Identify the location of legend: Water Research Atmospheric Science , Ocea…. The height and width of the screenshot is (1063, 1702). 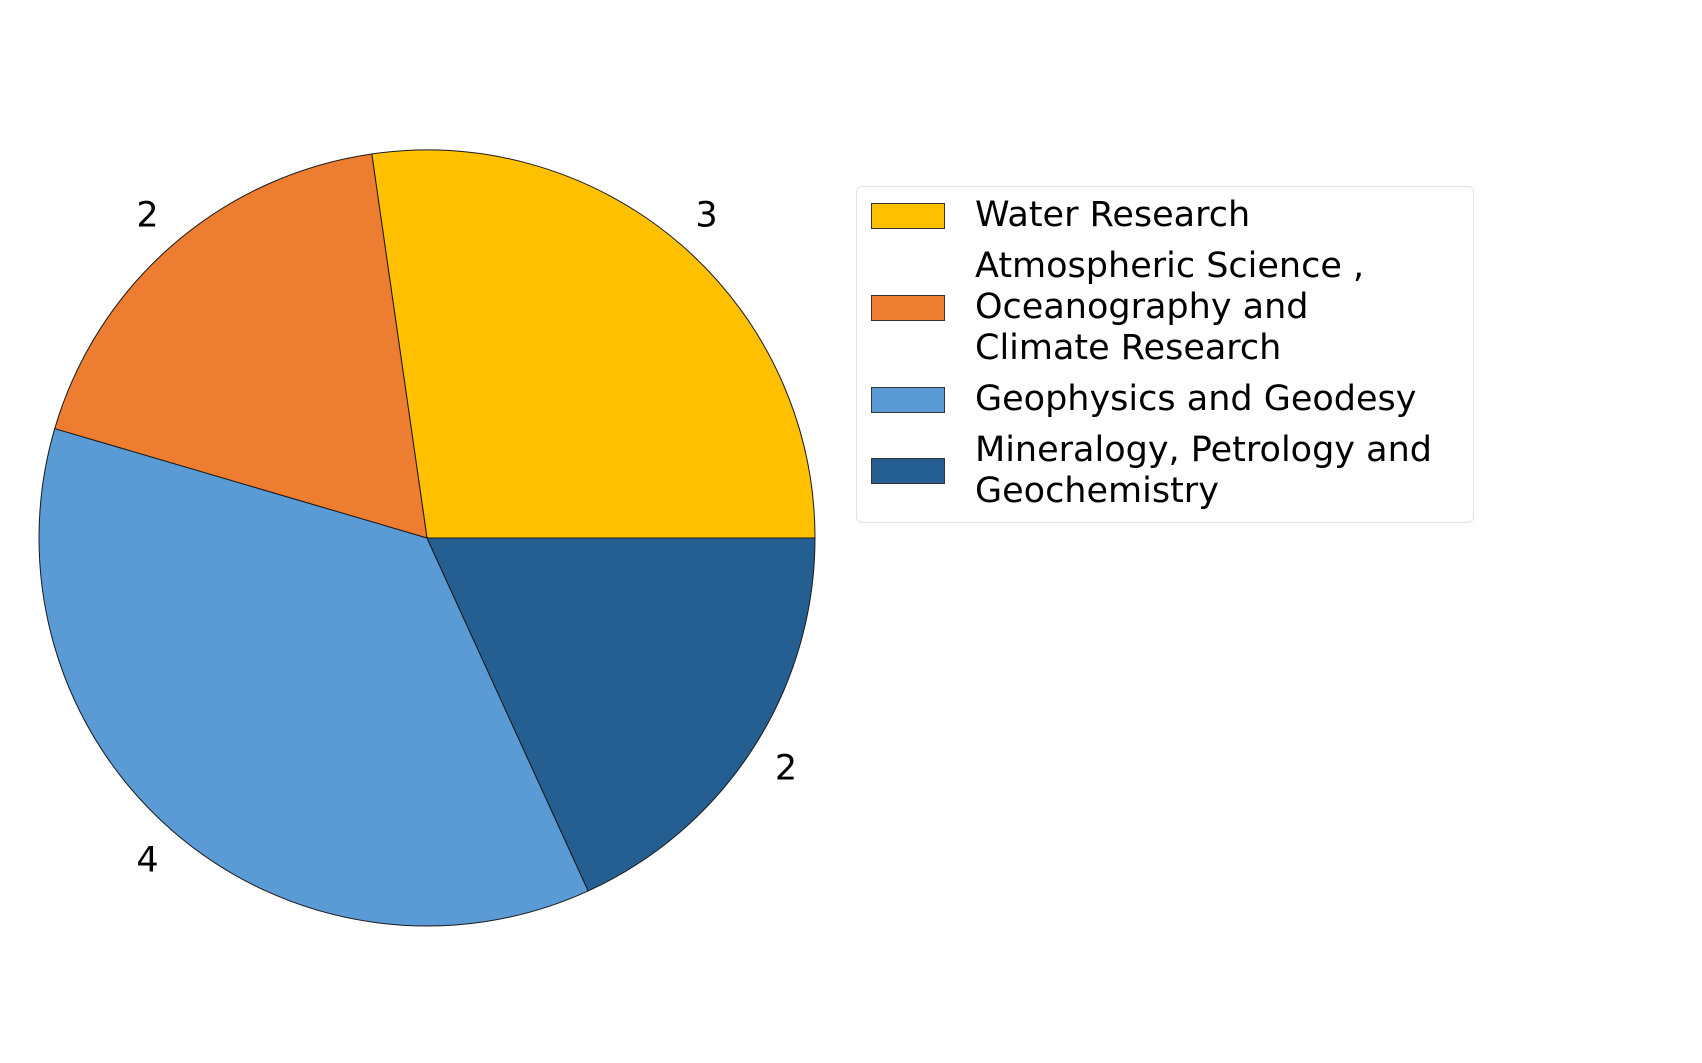
(1165, 354).